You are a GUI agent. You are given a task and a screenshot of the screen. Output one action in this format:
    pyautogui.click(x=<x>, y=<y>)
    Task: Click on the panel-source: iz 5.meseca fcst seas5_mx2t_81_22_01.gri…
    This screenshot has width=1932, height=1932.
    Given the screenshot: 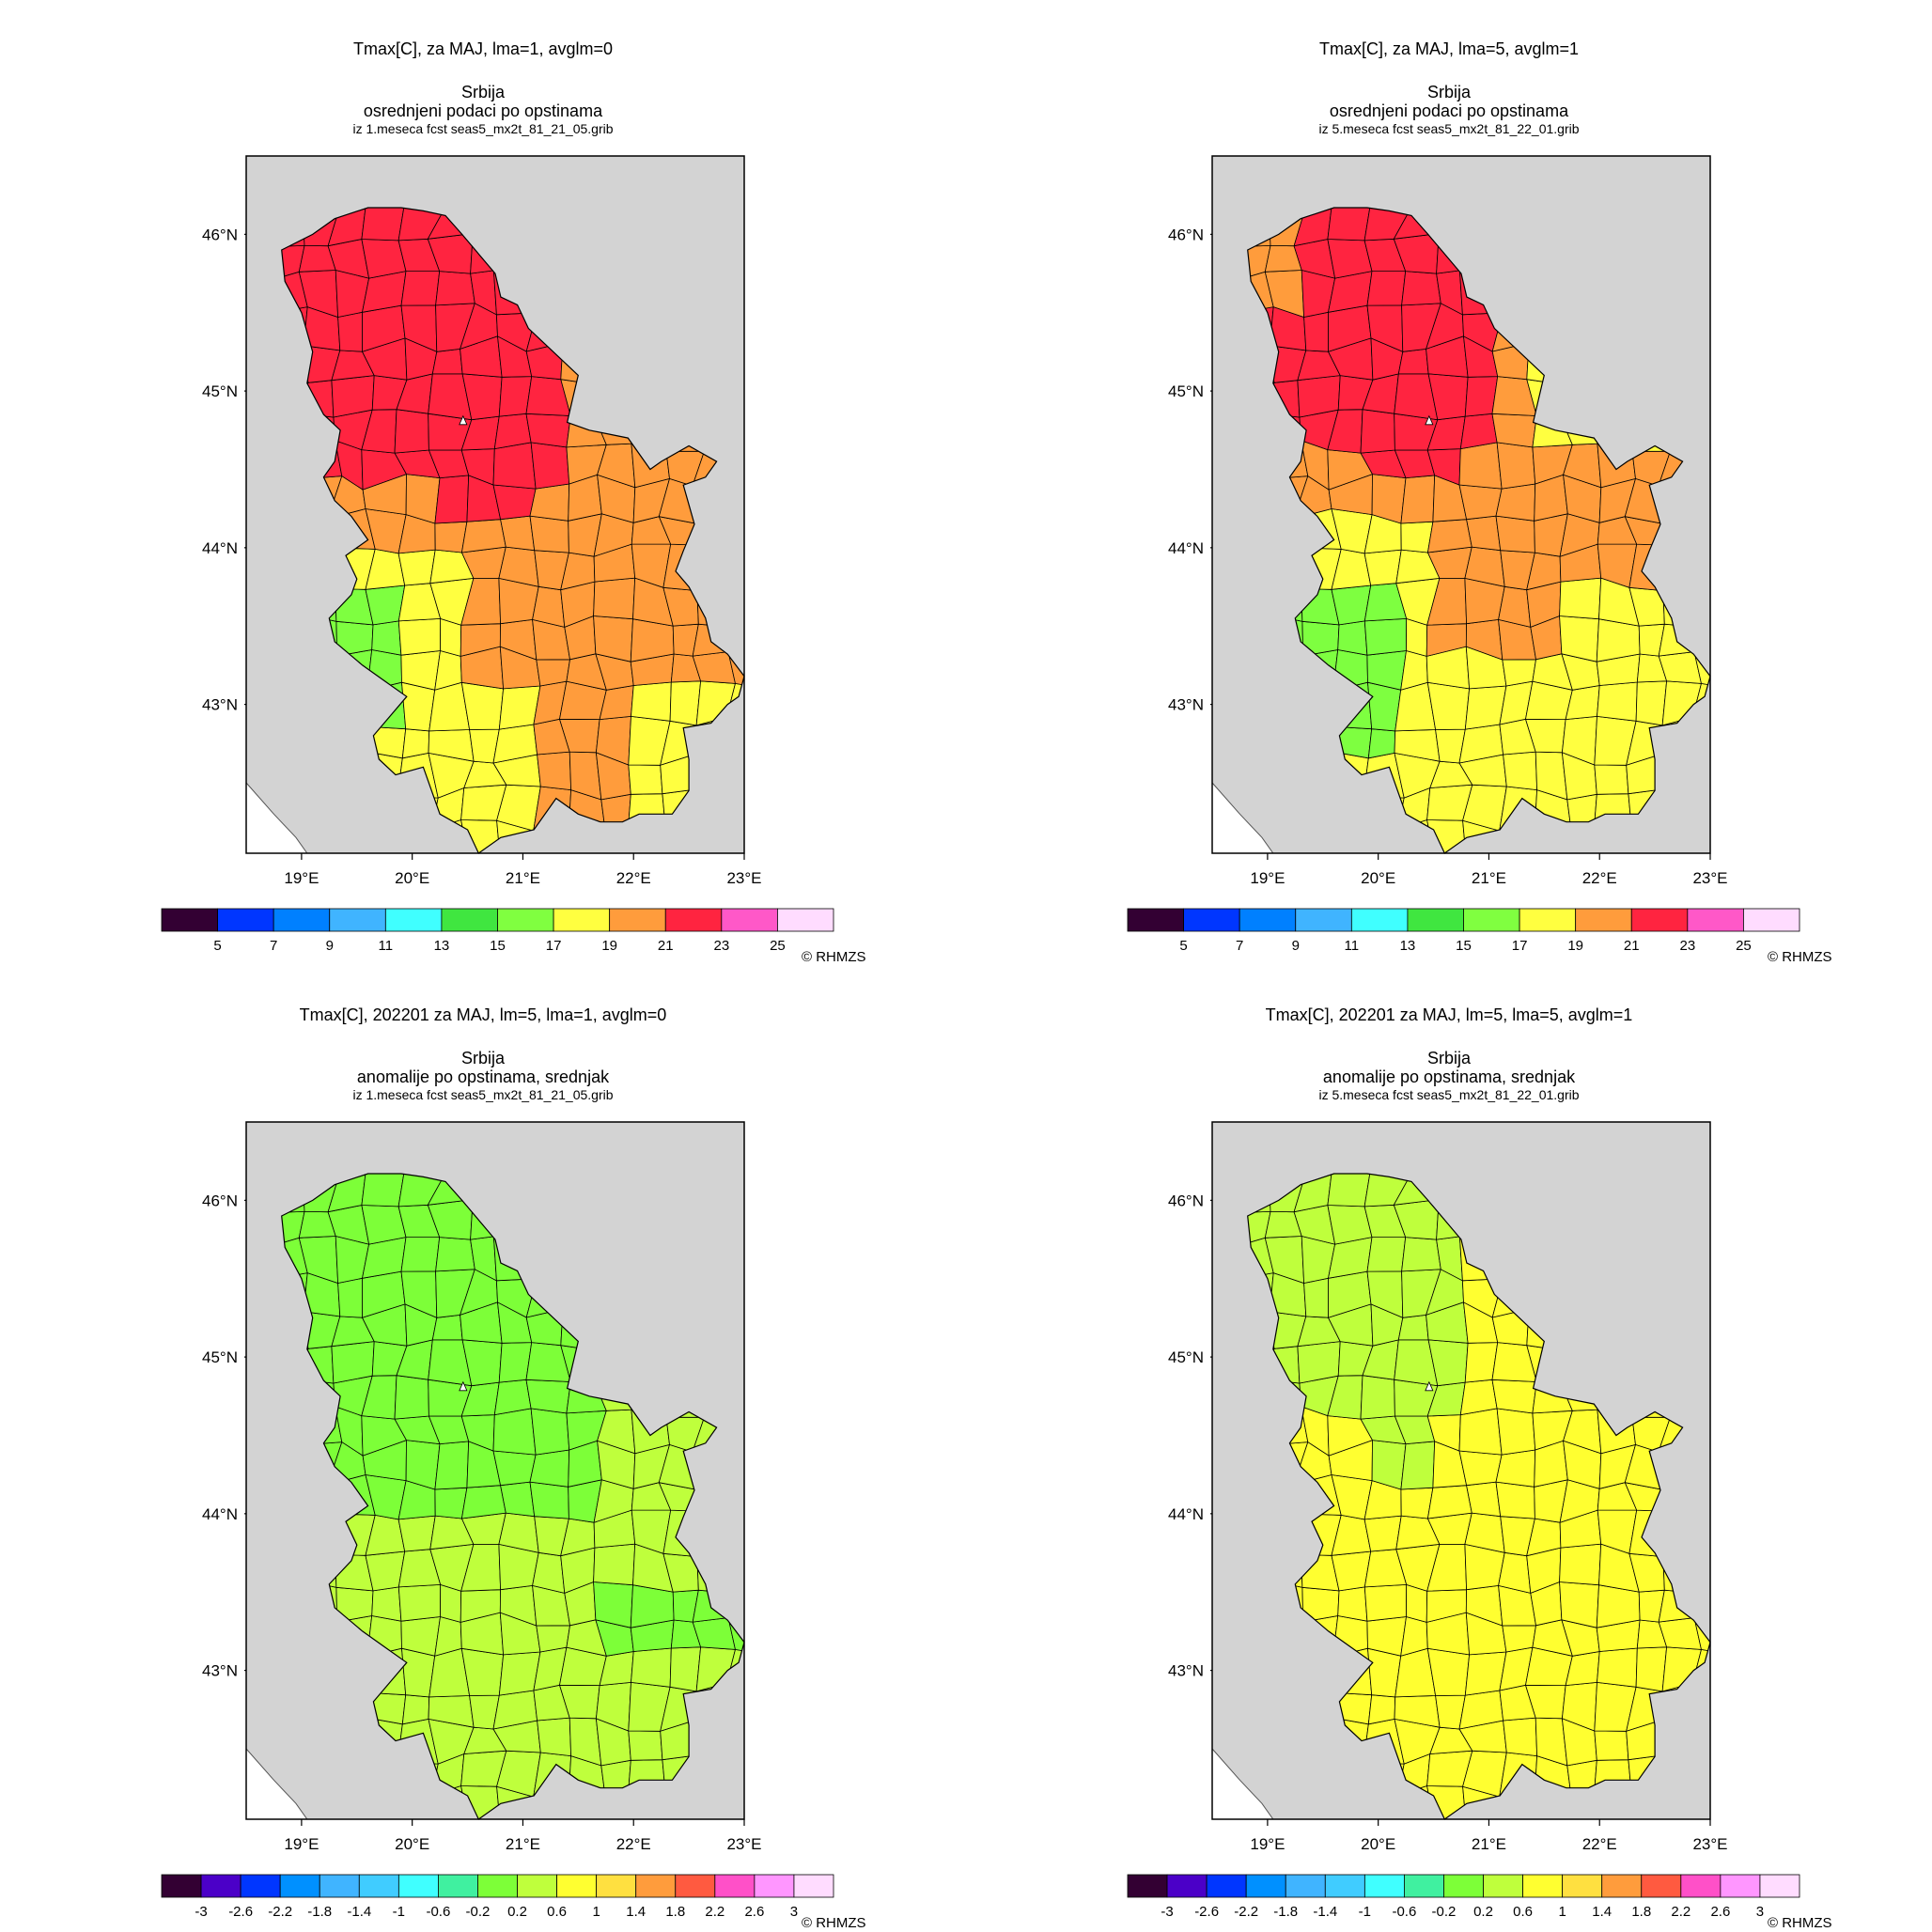 What is the action you would take?
    pyautogui.click(x=1449, y=128)
    